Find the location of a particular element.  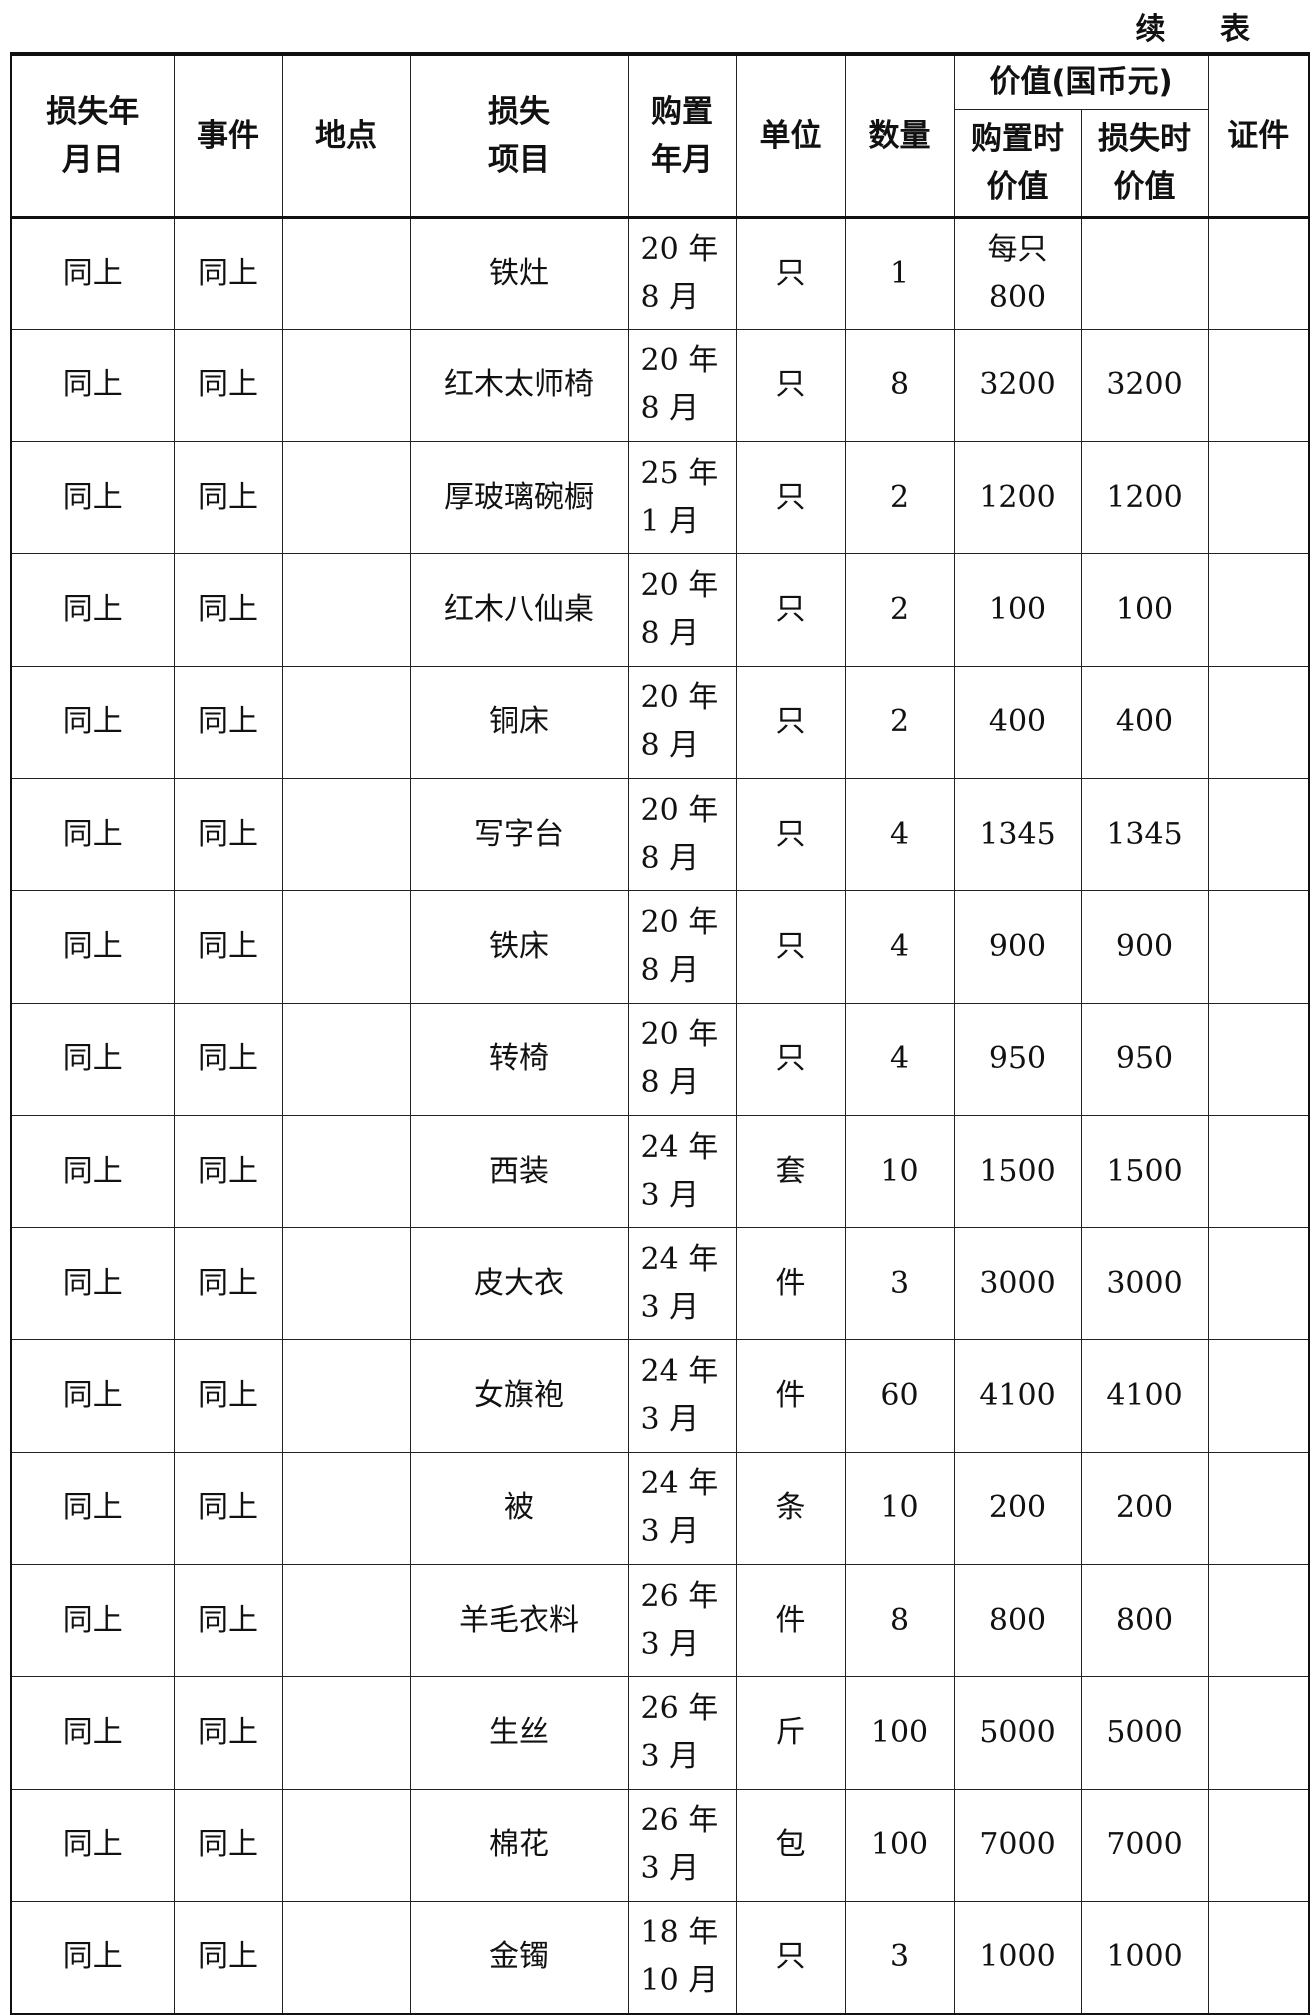

cell-item: 红木八仙桌 is located at coordinates (519, 610).